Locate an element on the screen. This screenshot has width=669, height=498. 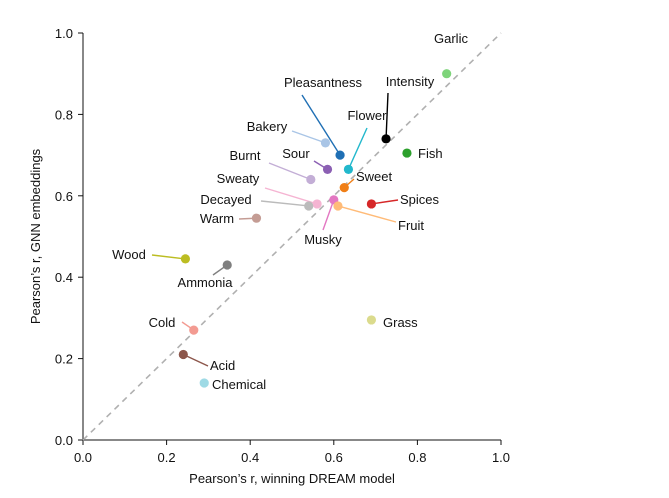
point-spices is located at coordinates (371, 204).